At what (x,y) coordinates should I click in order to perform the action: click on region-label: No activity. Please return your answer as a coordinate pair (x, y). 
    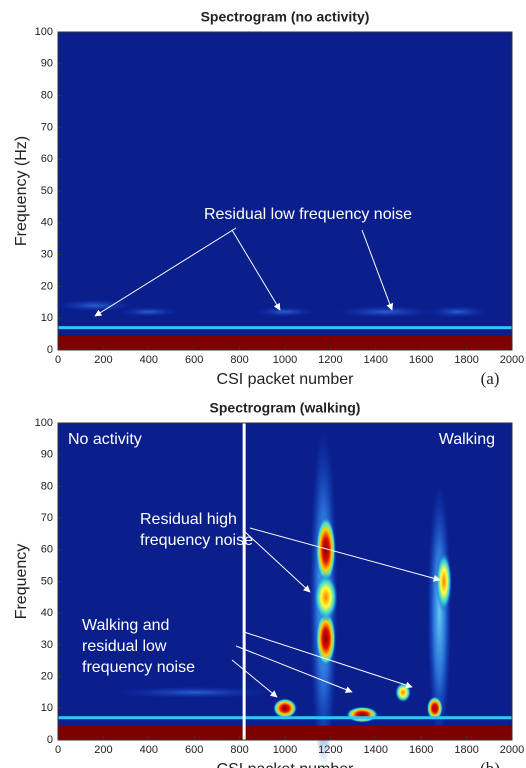
    Looking at the image, I should click on (105, 439).